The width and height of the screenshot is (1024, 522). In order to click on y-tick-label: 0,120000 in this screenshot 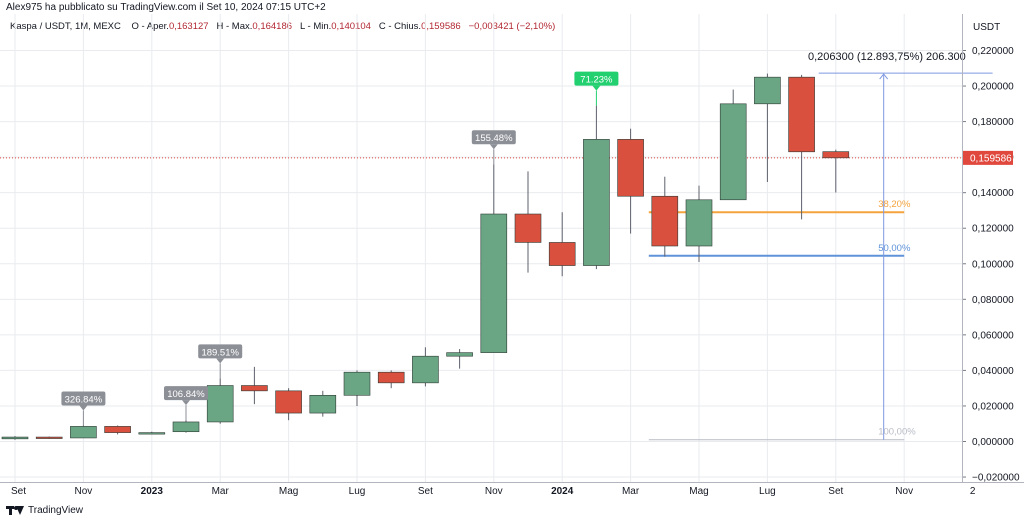, I will do `click(993, 229)`.